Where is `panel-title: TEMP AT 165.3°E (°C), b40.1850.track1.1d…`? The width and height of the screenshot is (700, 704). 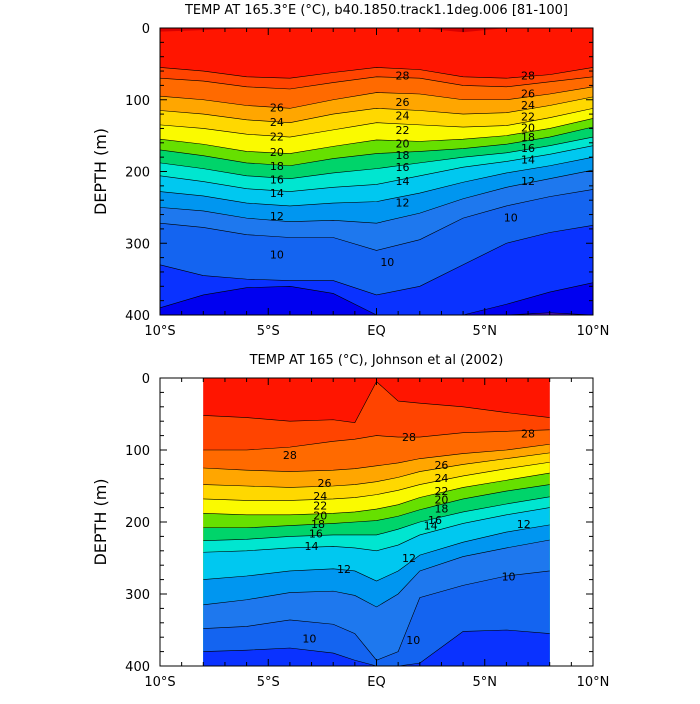
panel-title: TEMP AT 165.3°E (°C), b40.1850.track1.1d… is located at coordinates (376, 10).